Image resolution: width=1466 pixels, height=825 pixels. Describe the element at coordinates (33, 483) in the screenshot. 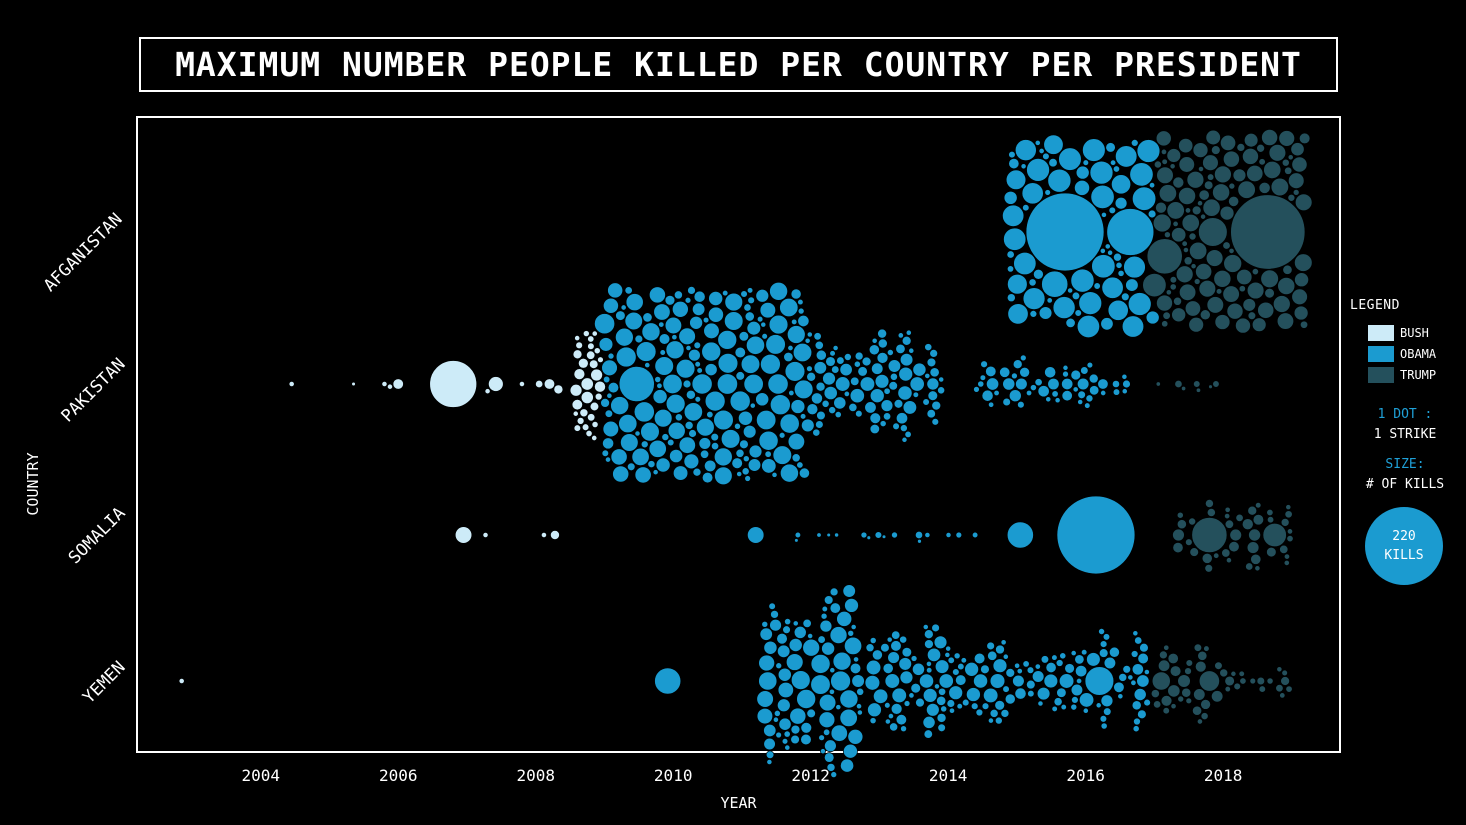

I see `y-axis-label: COUNTRY` at that location.